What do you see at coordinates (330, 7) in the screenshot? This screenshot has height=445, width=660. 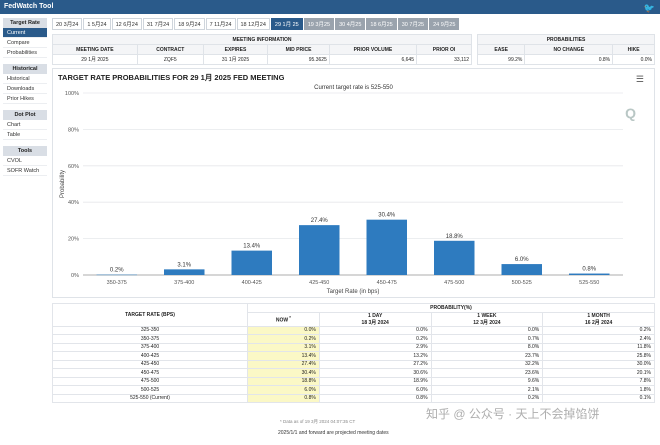 I see `app-title-bar: FedWatch Tool 🐦` at bounding box center [330, 7].